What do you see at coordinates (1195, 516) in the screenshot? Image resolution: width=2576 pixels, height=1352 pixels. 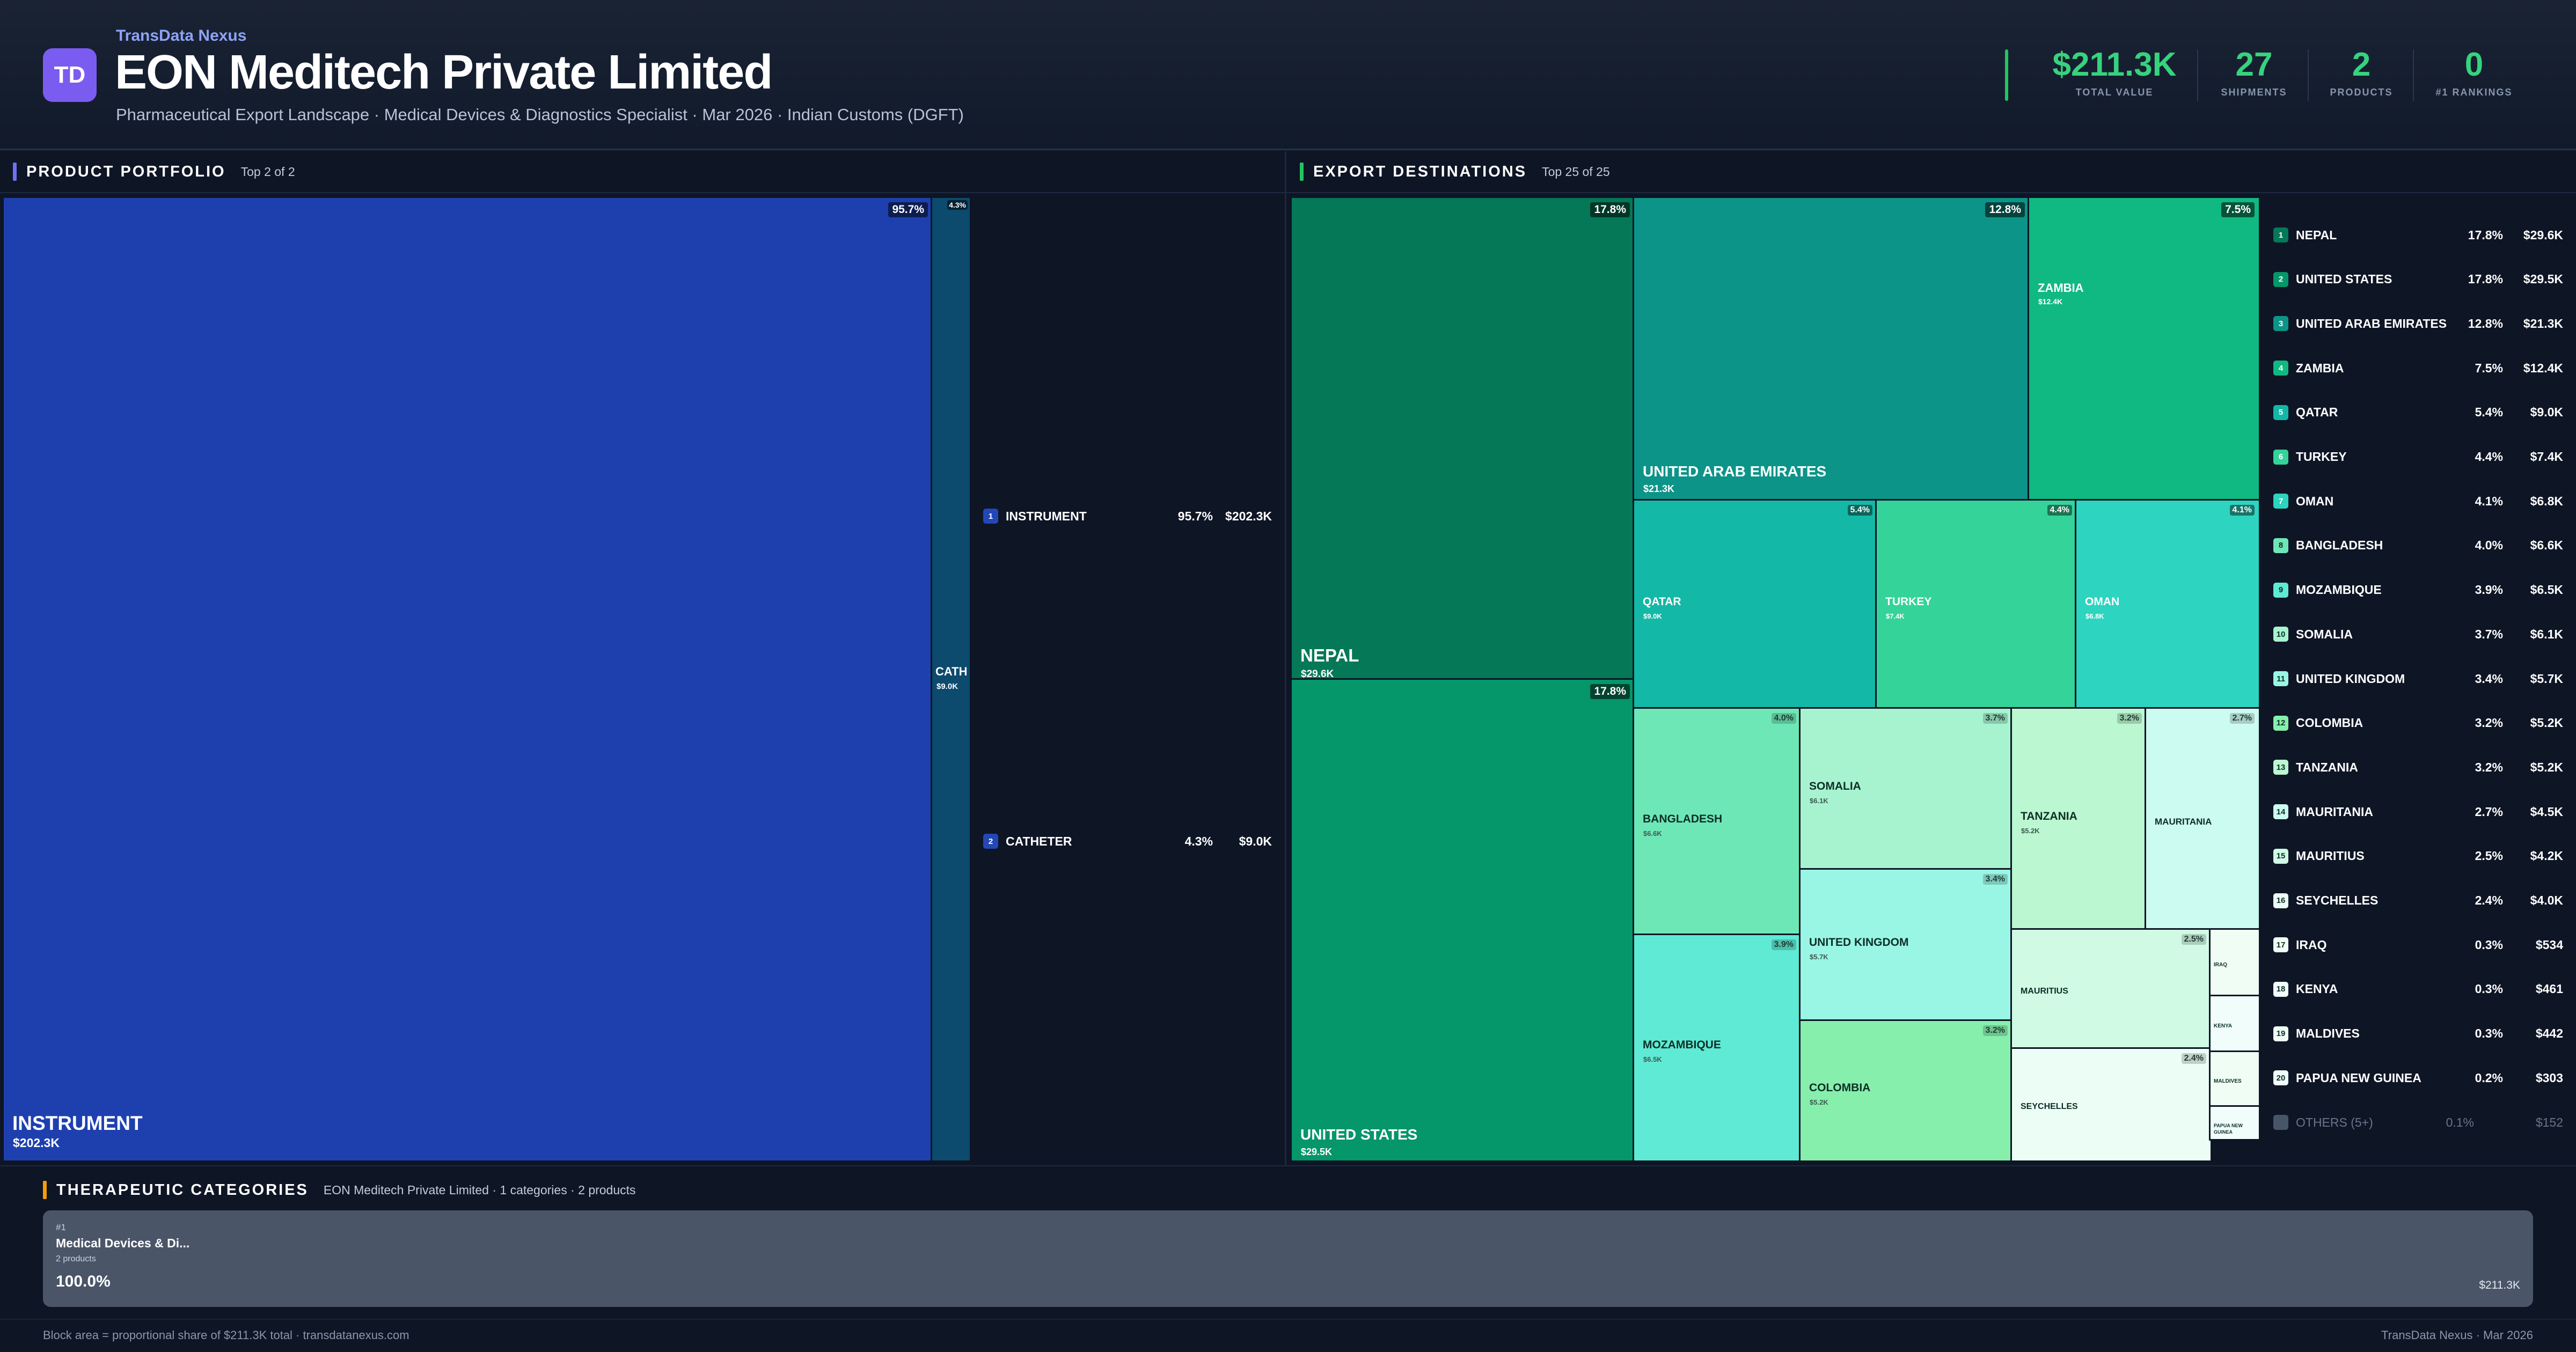 I see `list-item-pct: 95.7%` at bounding box center [1195, 516].